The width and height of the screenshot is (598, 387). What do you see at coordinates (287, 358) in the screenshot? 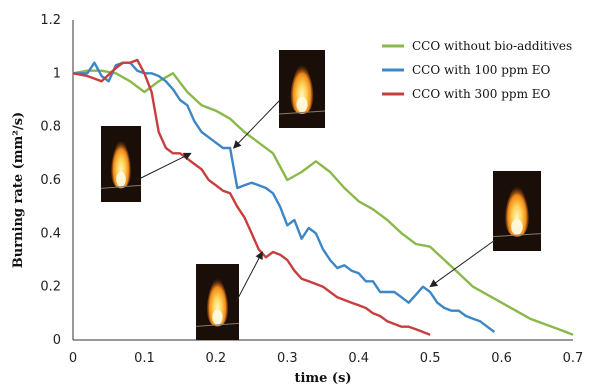
I see `x-tick-label: 0.3` at bounding box center [287, 358].